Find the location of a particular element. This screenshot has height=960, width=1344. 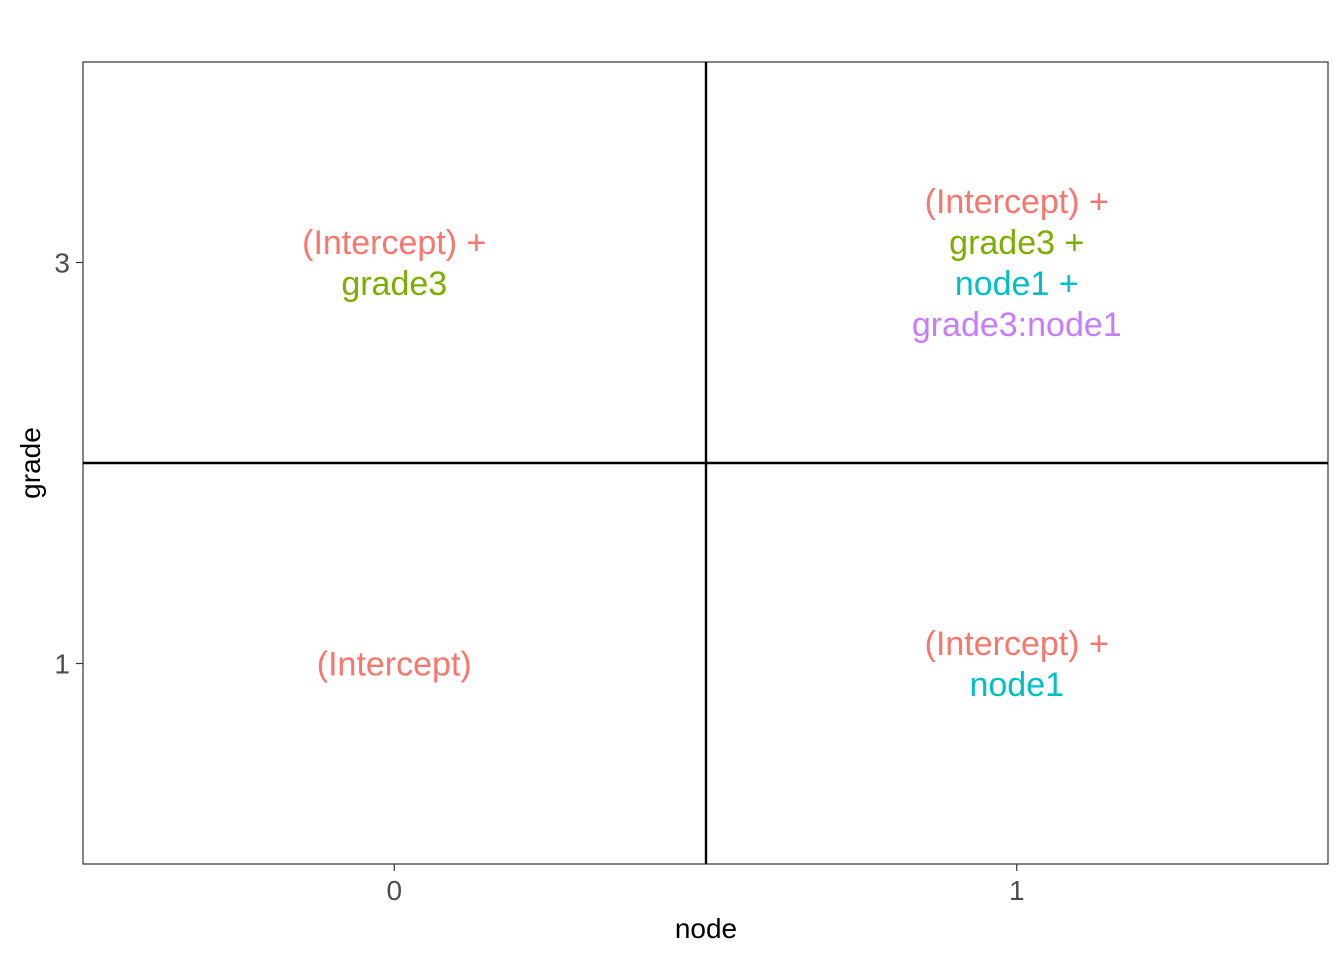

cell-label-1-3: (Intercept) +grade3 +node1 +grade3:node1 is located at coordinates (1017, 263).